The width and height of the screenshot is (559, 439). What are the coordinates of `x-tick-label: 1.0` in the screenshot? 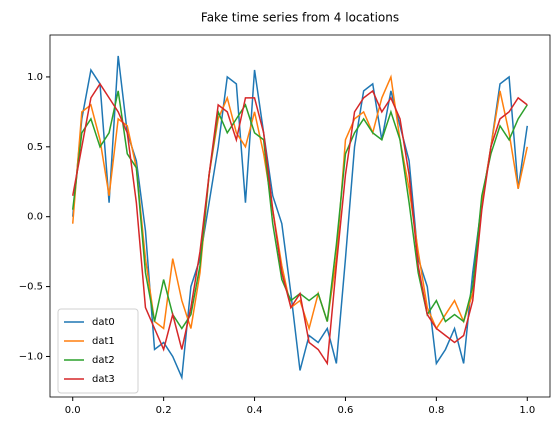 It's located at (527, 410).